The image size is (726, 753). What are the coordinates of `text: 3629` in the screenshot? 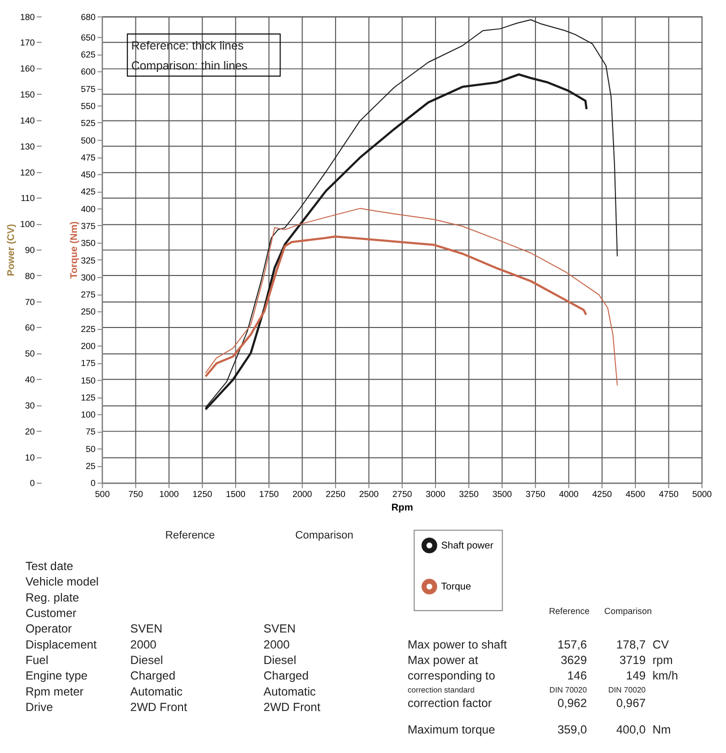 It's located at (573, 661).